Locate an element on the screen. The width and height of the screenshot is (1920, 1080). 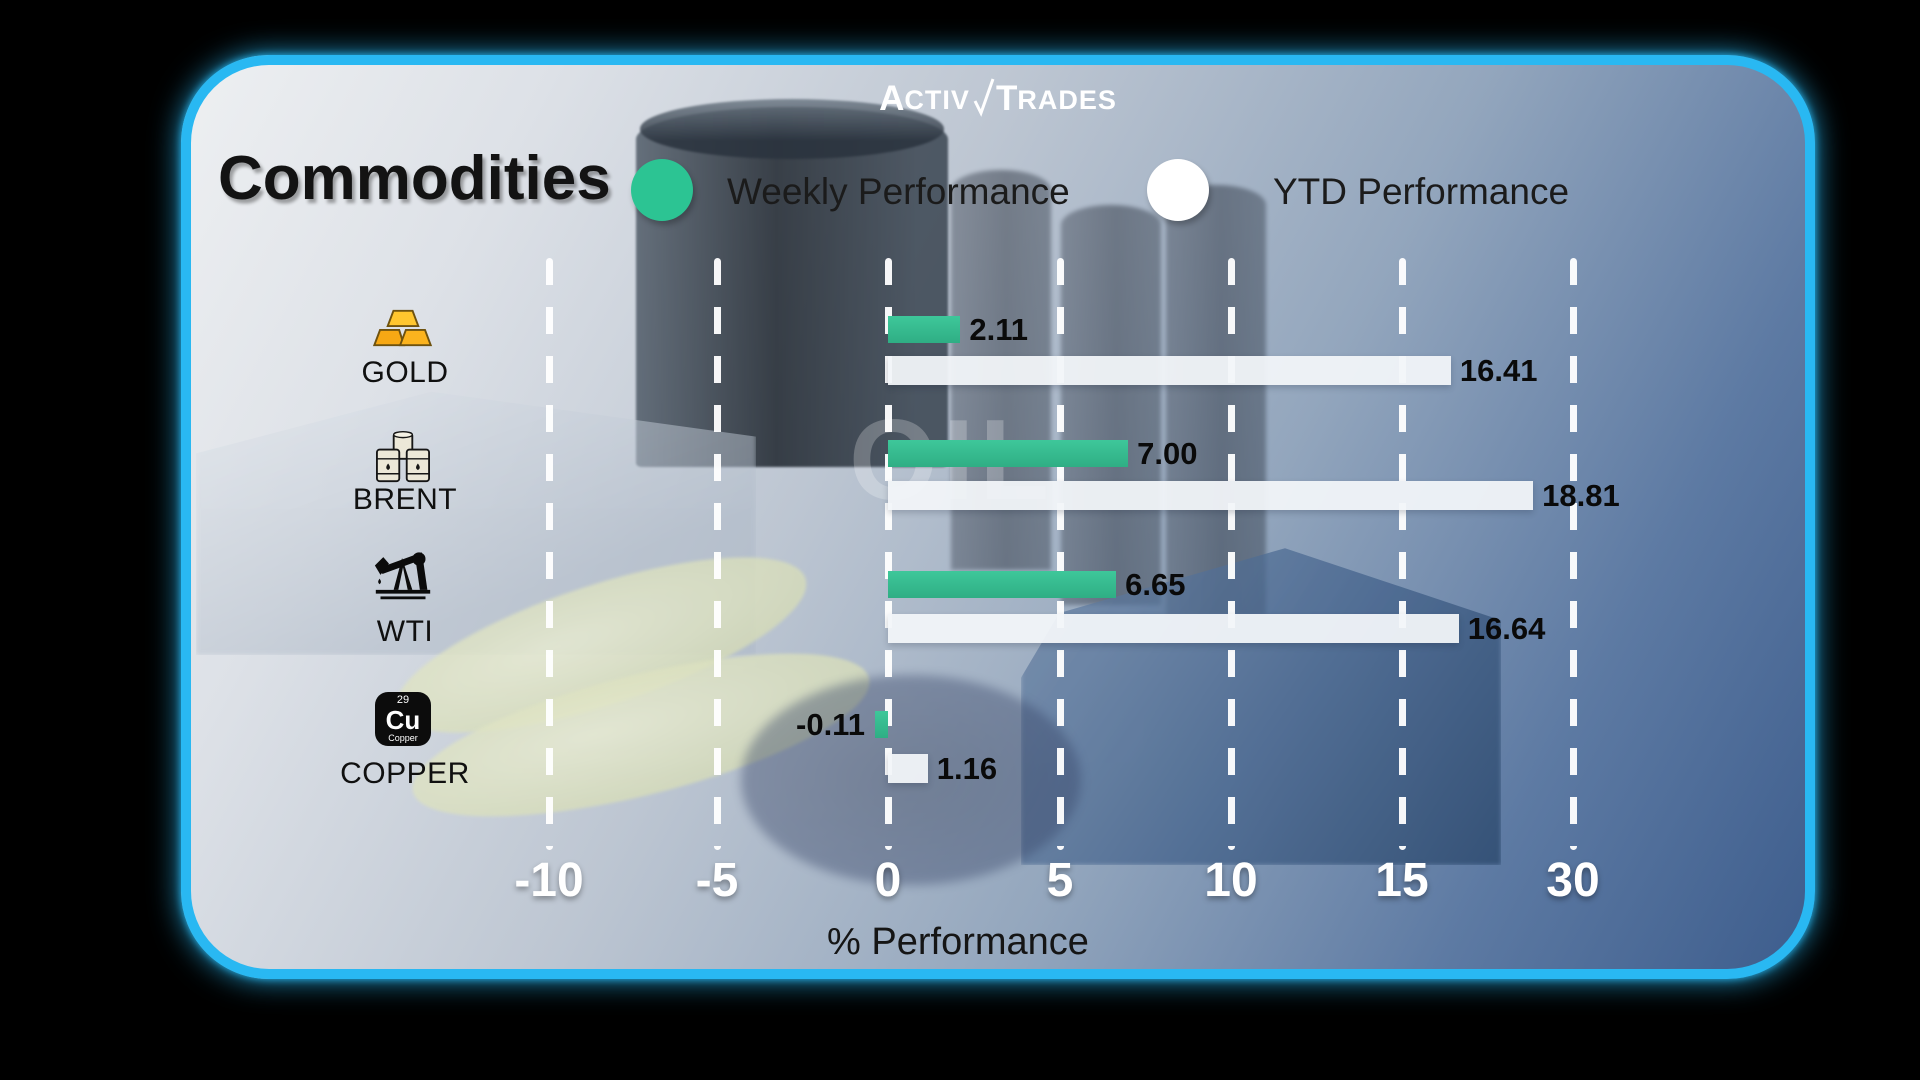
copper-ytd-value: 1.16 is located at coordinates (967, 768).